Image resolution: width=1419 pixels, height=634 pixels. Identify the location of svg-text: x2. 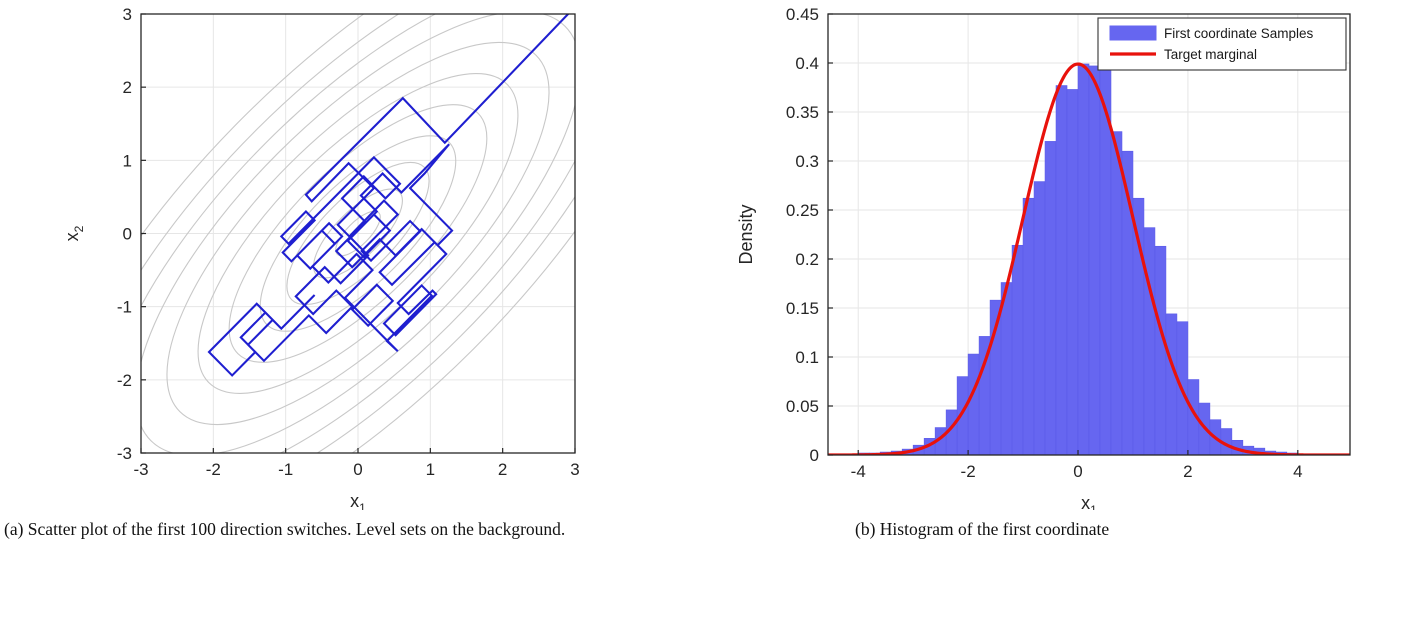
(74, 233).